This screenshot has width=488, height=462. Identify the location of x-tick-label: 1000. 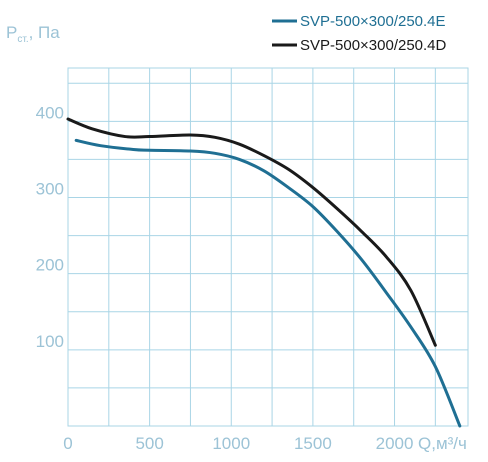
(231, 443).